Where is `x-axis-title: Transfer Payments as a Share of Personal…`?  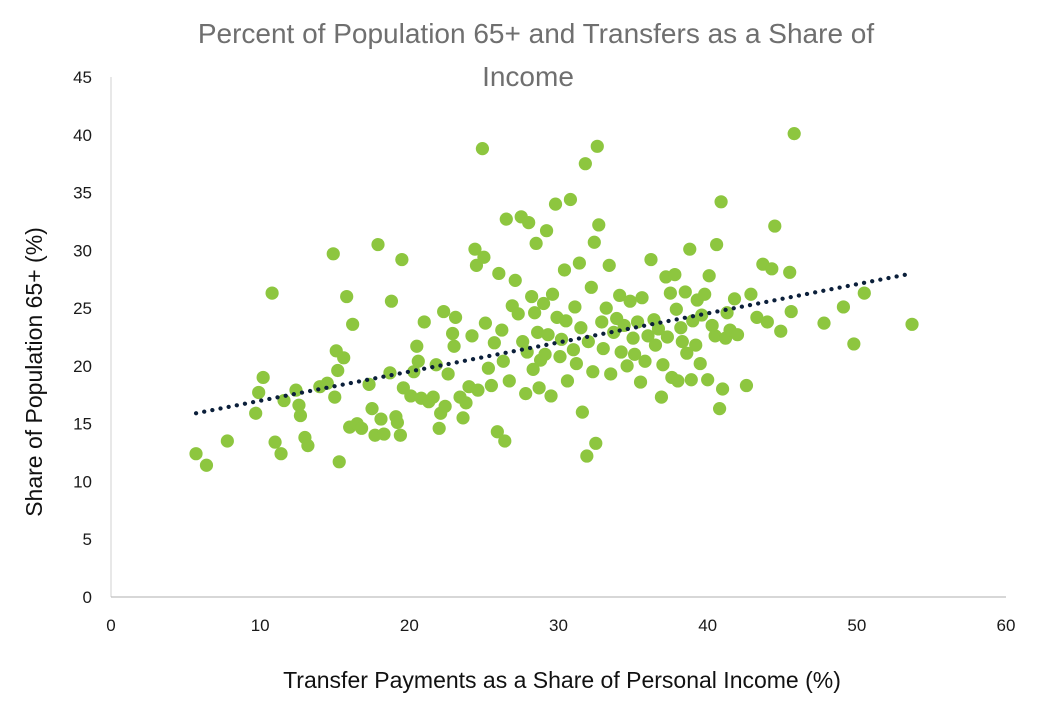 x-axis-title: Transfer Payments as a Share of Personal… is located at coordinates (562, 680).